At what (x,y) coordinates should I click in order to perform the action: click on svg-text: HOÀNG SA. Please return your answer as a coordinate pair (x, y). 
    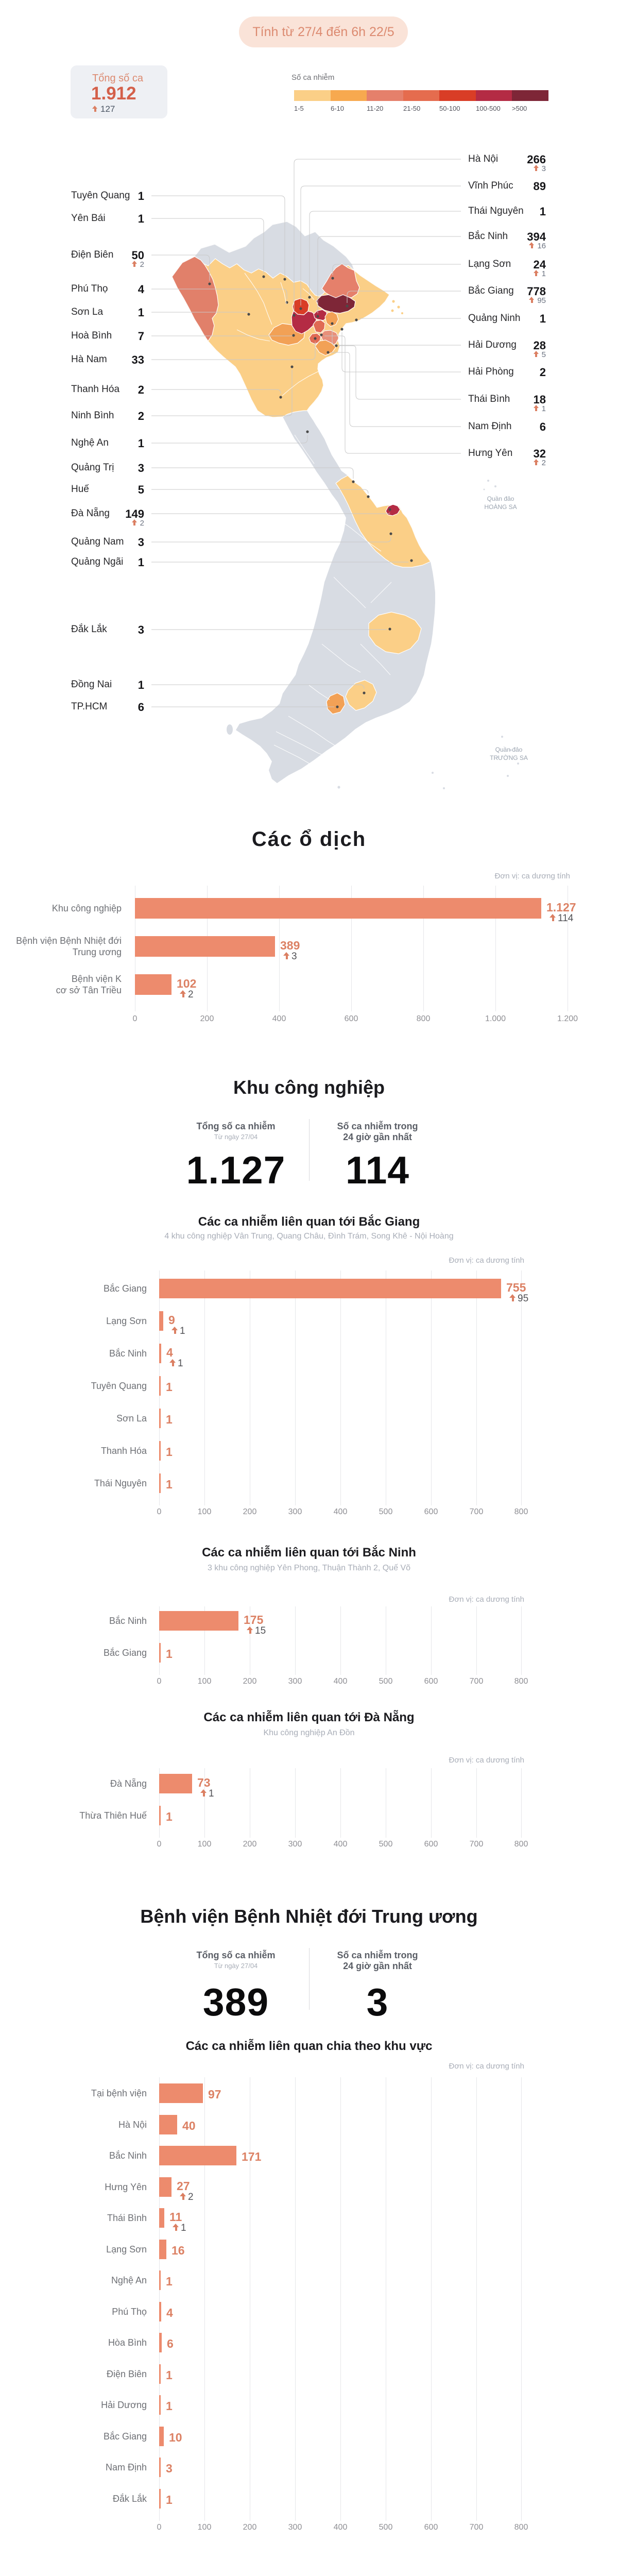
    Looking at the image, I should click on (501, 507).